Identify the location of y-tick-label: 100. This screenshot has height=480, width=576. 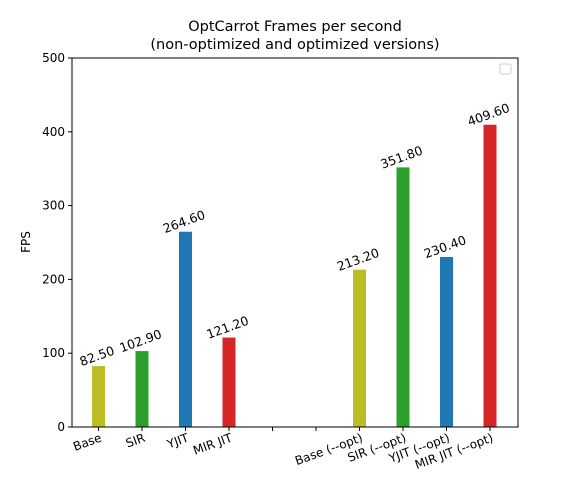
(53, 353).